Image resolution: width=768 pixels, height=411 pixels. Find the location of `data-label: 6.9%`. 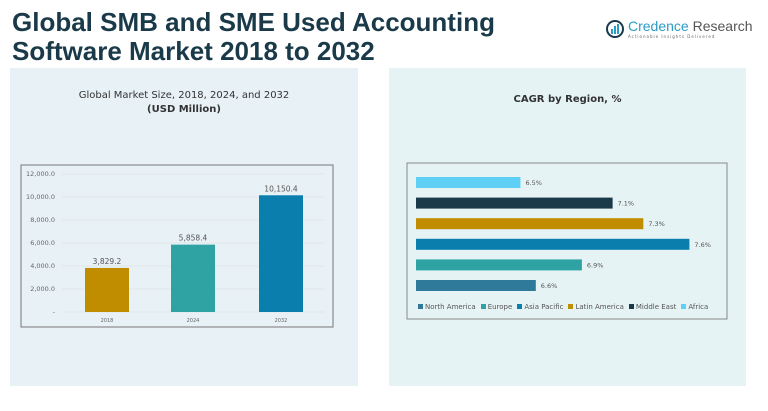

data-label: 6.9% is located at coordinates (595, 265).